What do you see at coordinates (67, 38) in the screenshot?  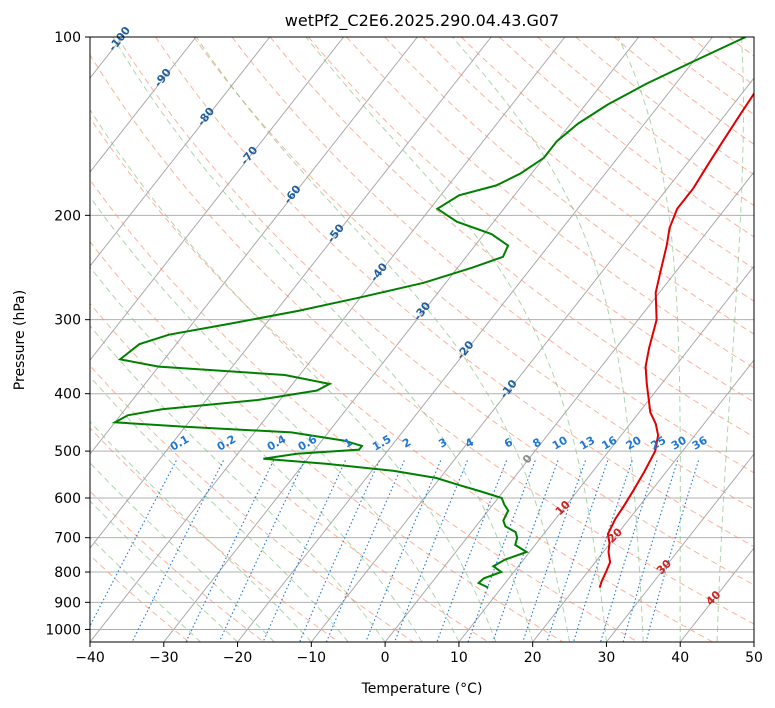 I see `y-tick-label: 100` at bounding box center [67, 38].